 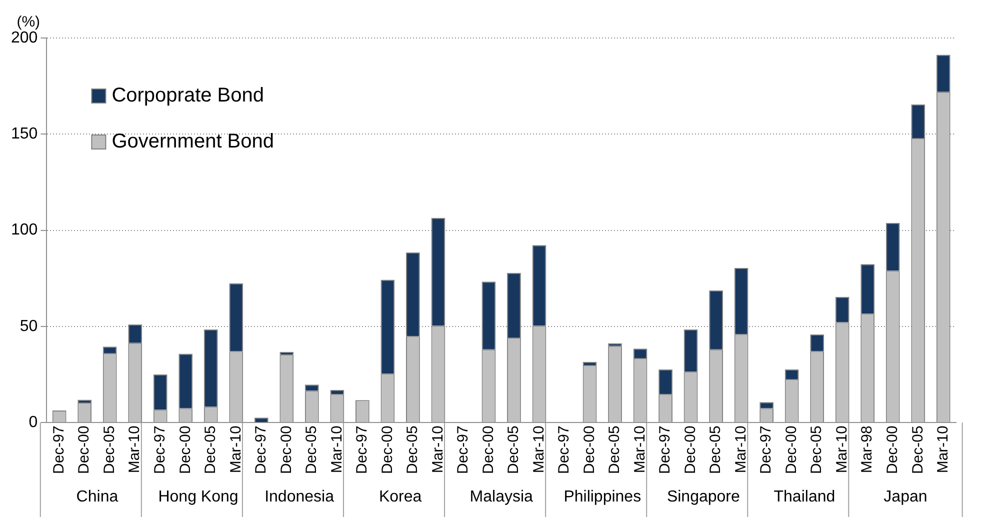 I want to click on y-tick-label: 100, so click(x=24, y=230).